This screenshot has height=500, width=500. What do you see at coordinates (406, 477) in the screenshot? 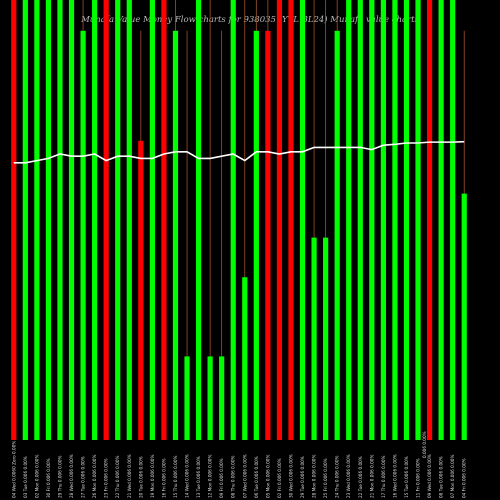
I see `x-tick-label: 15 Tue 0.006 0.00%` at bounding box center [406, 477].